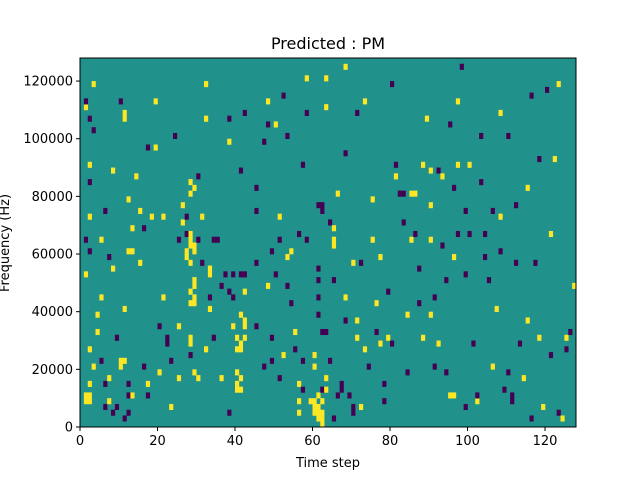  I want to click on y-tick-label: 120000, so click(48, 82).